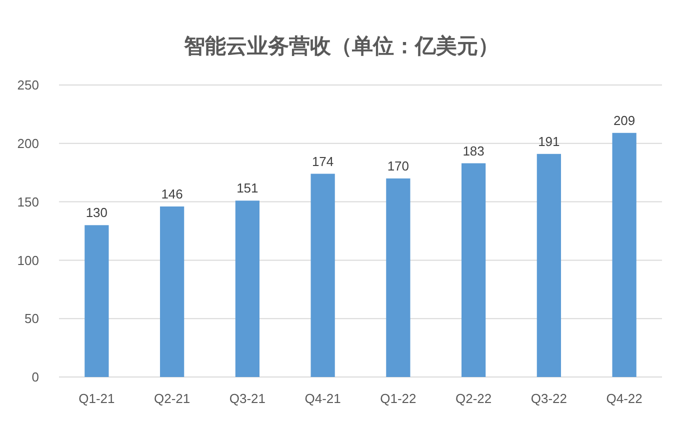 Image resolution: width=683 pixels, height=439 pixels. Describe the element at coordinates (172, 398) in the screenshot. I see `x-tick-label: Q2-21` at that location.